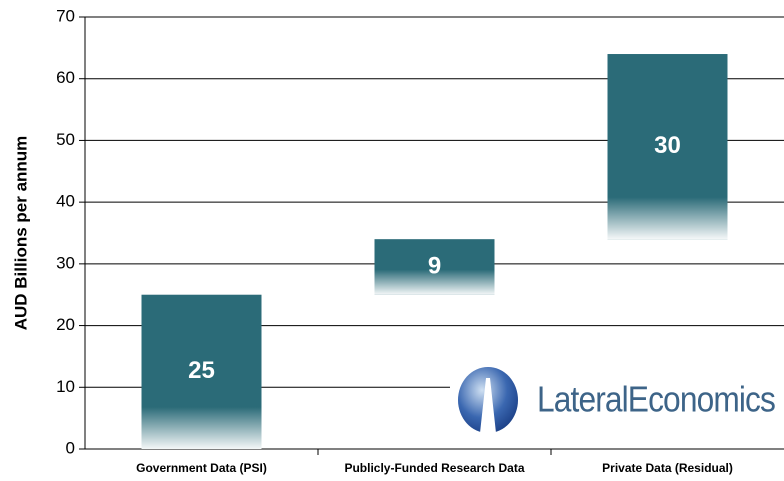 Image resolution: width=784 pixels, height=481 pixels. What do you see at coordinates (434, 468) in the screenshot?
I see `x-tick-label: Publicly-Funded Research Data` at bounding box center [434, 468].